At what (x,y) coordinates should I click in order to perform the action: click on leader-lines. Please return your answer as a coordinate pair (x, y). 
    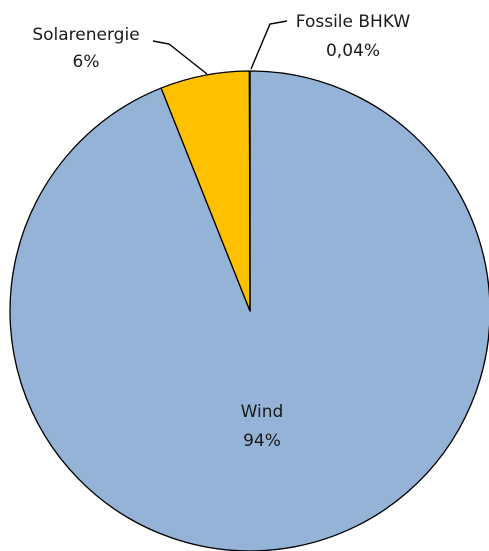
    Looking at the image, I should click on (220, 47).